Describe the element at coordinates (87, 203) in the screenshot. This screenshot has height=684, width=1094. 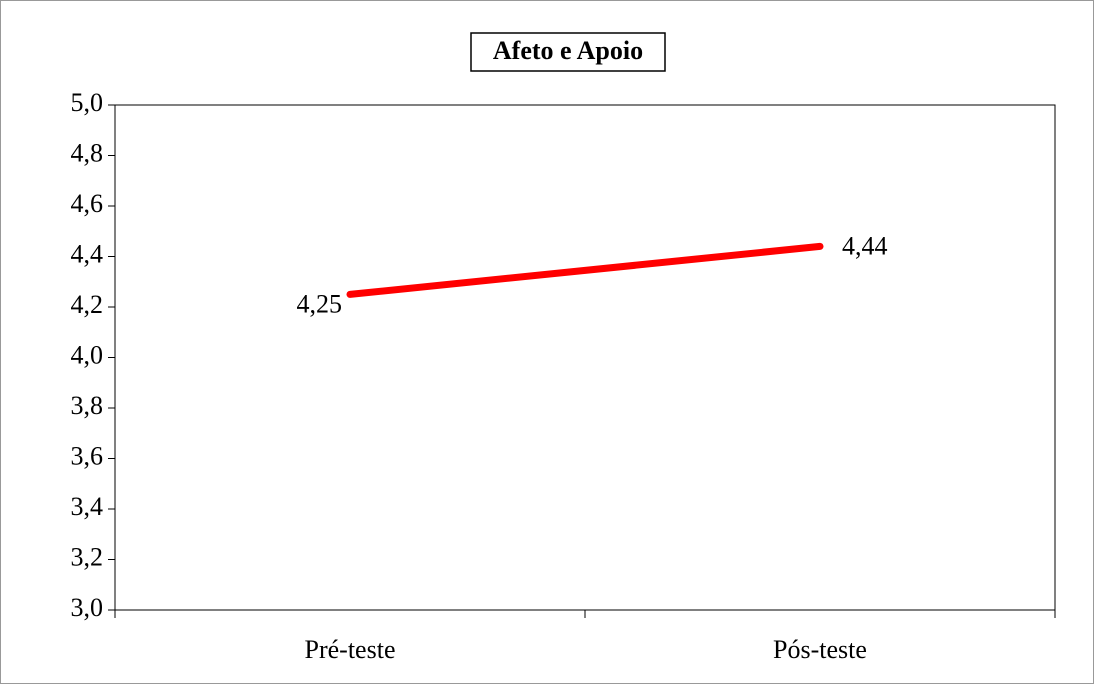
I see `y-tick-label: 4,6` at that location.